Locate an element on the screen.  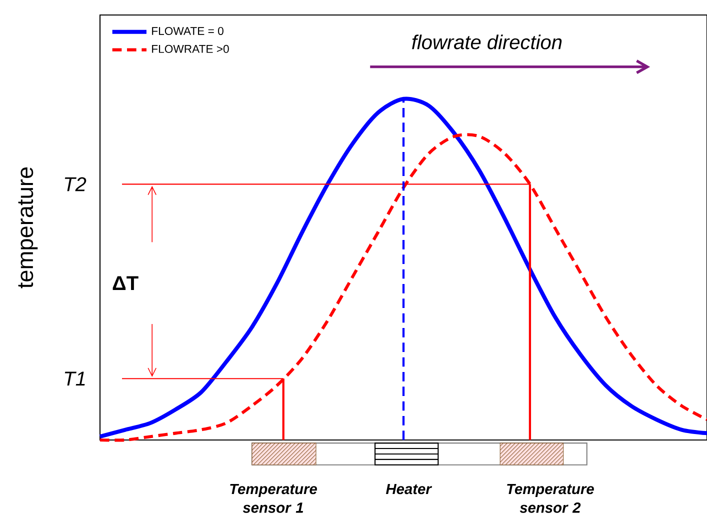
annotation: ΔT is located at coordinates (125, 283).